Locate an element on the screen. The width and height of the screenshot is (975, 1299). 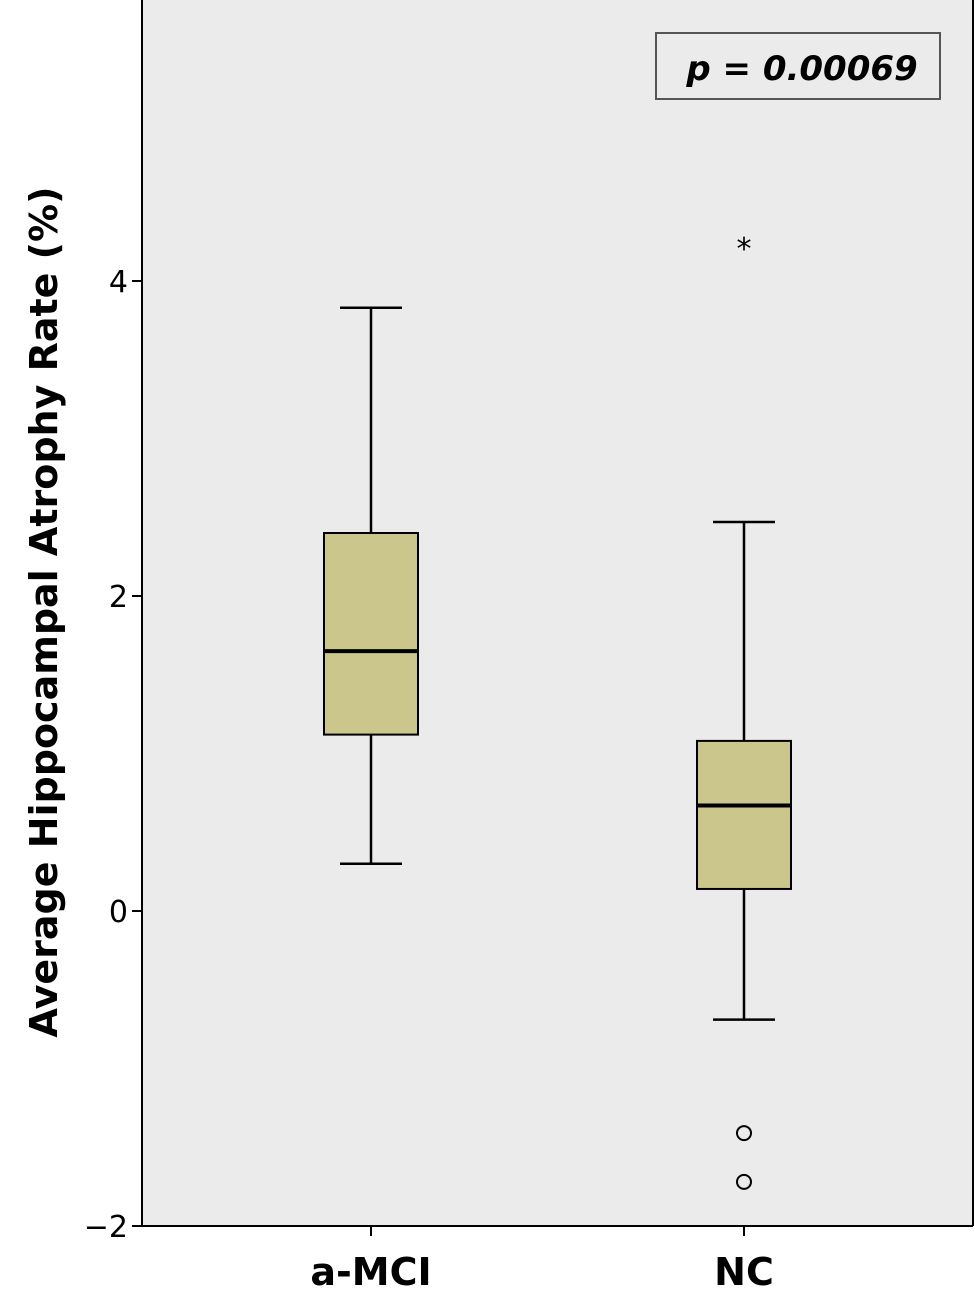
box-group: * is located at coordinates (744, 711).